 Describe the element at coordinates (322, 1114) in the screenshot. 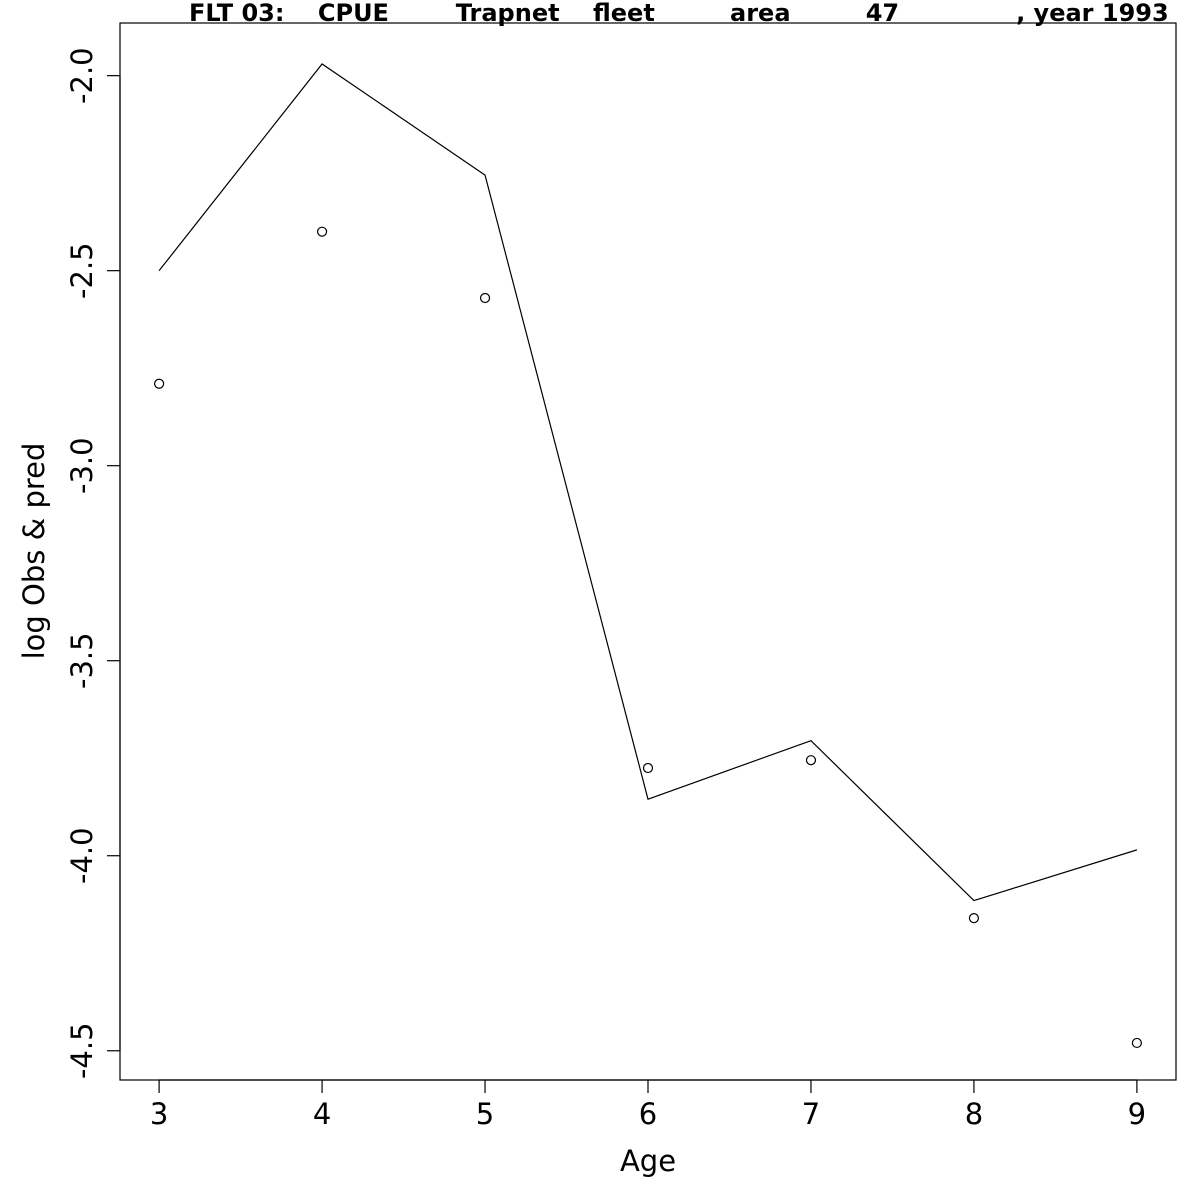

I see `x-tick-label: 4` at that location.